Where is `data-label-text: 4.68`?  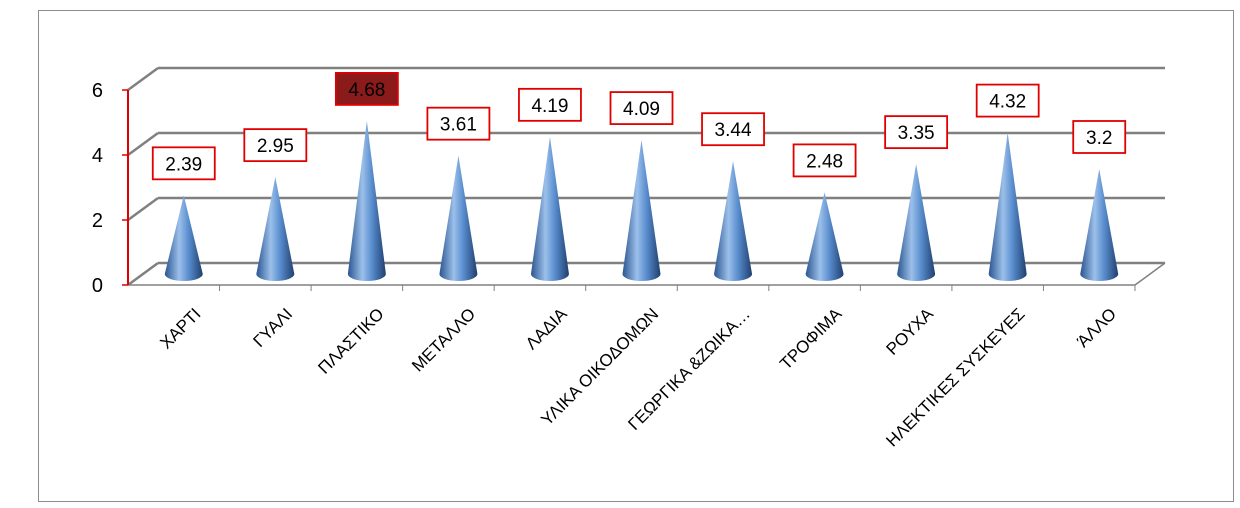 data-label-text: 4.68 is located at coordinates (366, 90).